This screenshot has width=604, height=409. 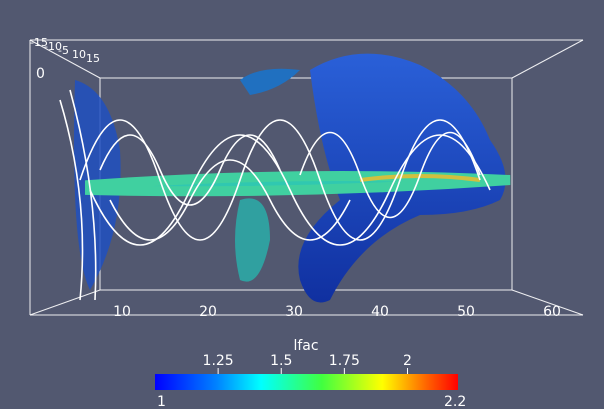 I want to click on corner-label: -5, so click(x=63, y=50).